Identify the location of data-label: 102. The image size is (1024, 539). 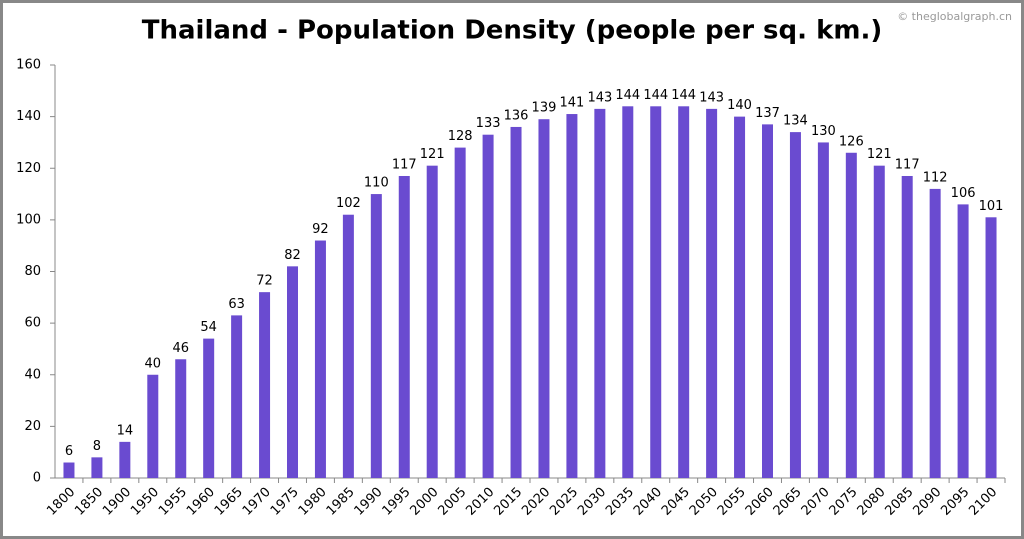
(348, 203).